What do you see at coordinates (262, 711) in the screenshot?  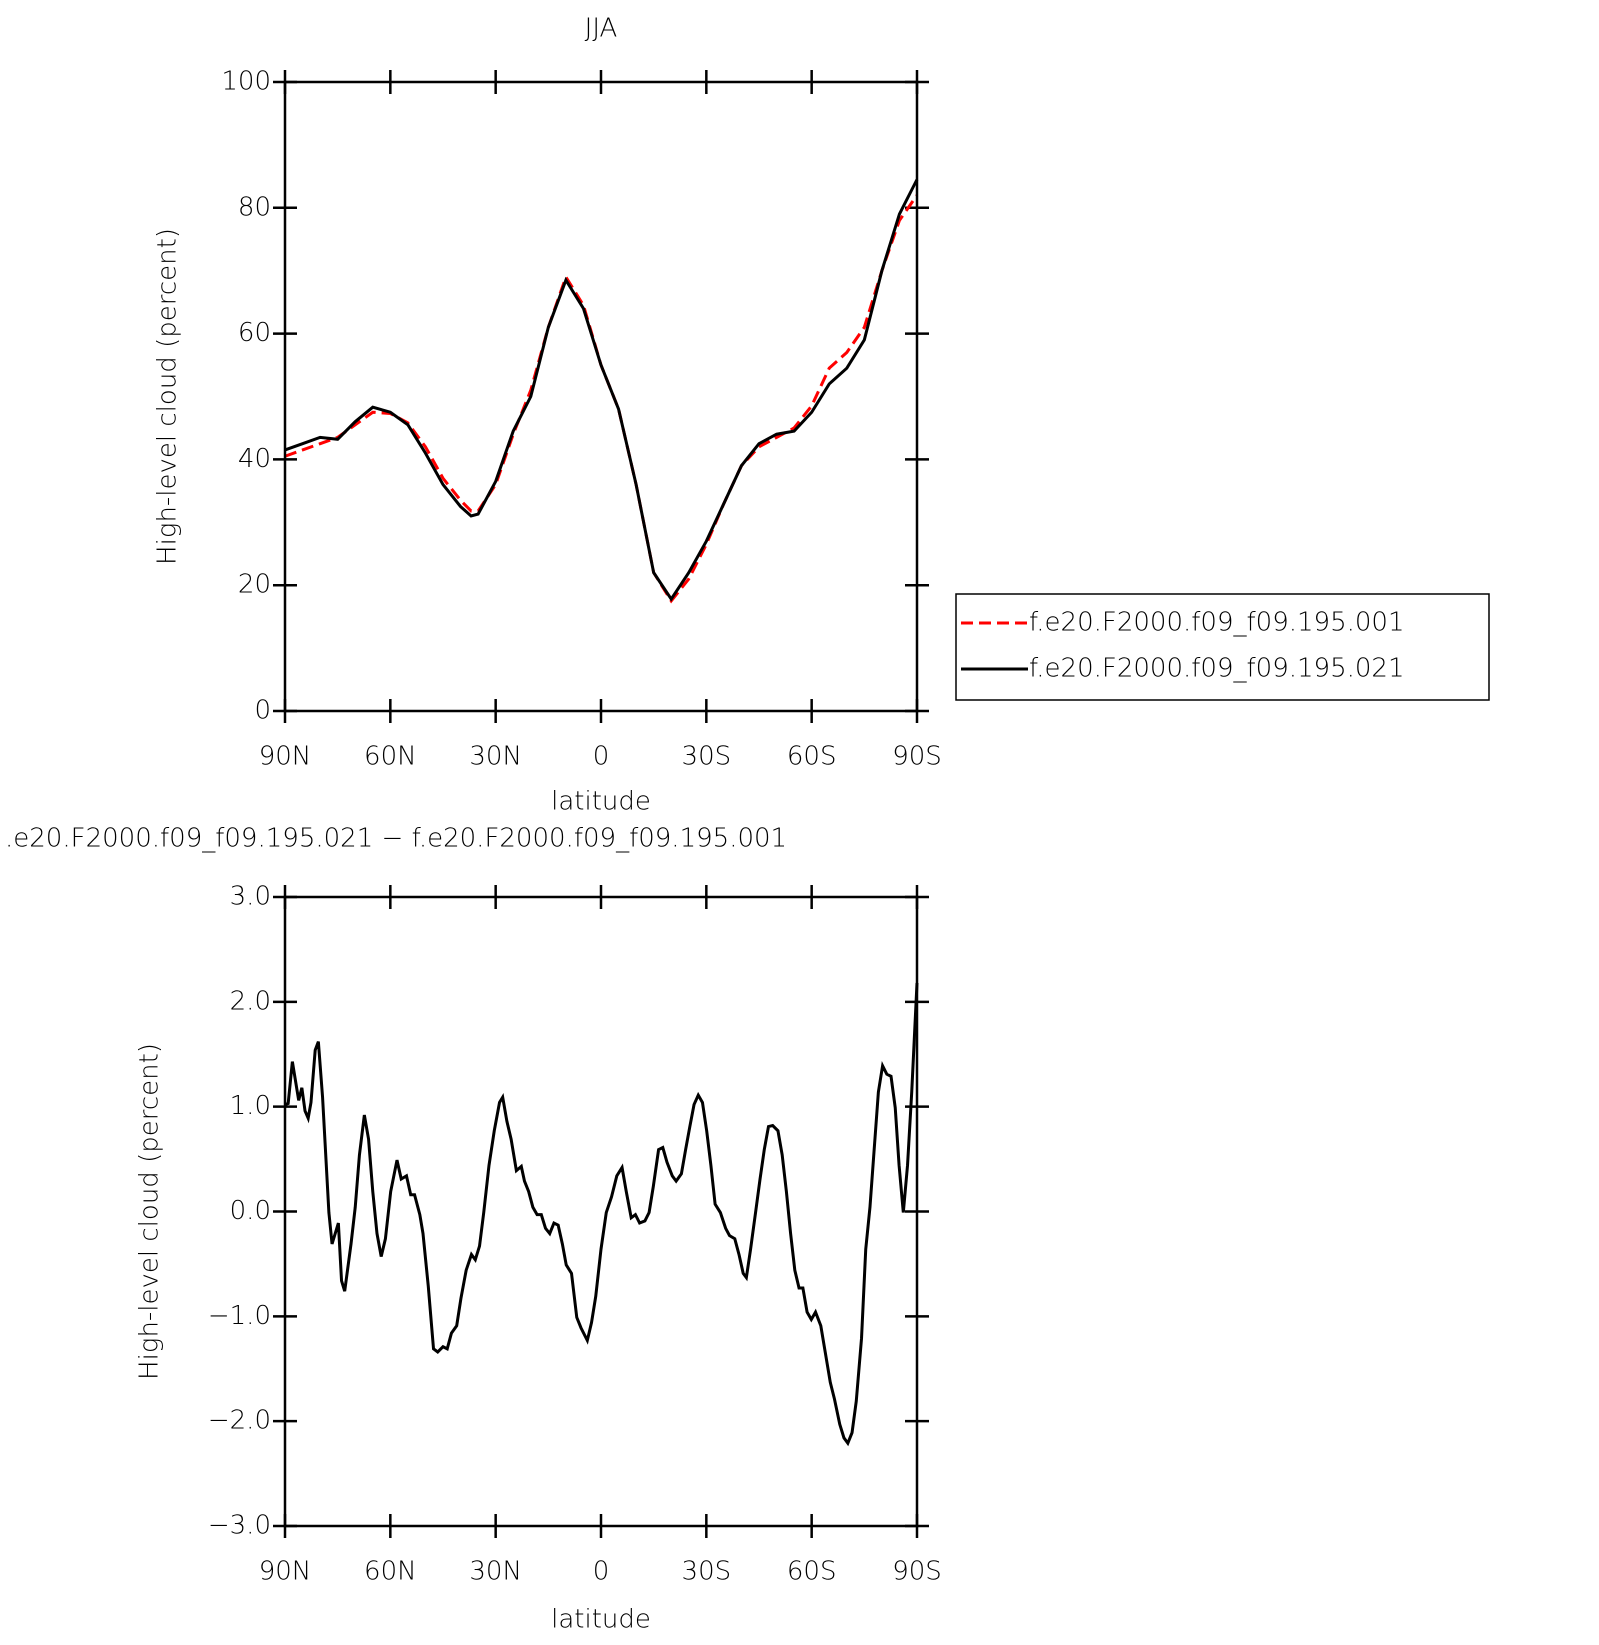 I see `y-tick-label: 0` at bounding box center [262, 711].